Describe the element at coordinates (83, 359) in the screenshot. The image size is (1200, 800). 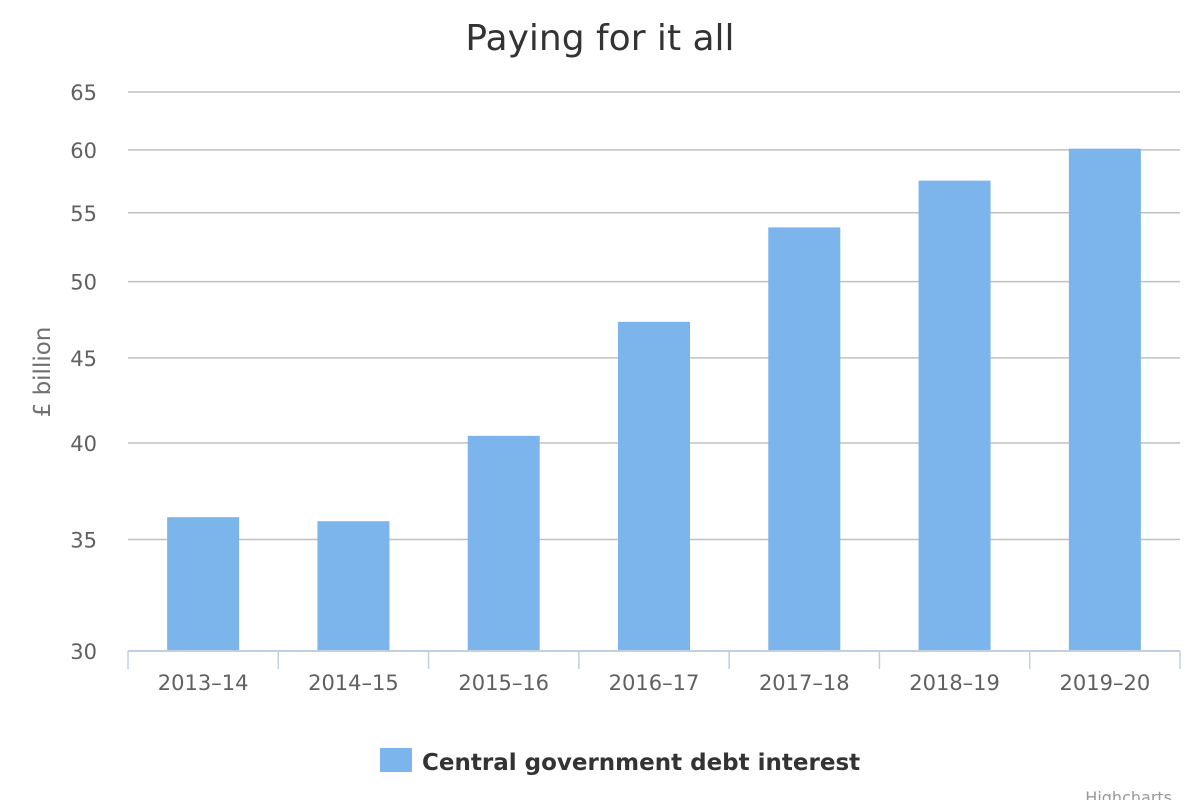
I see `y-tick-label: 45` at that location.